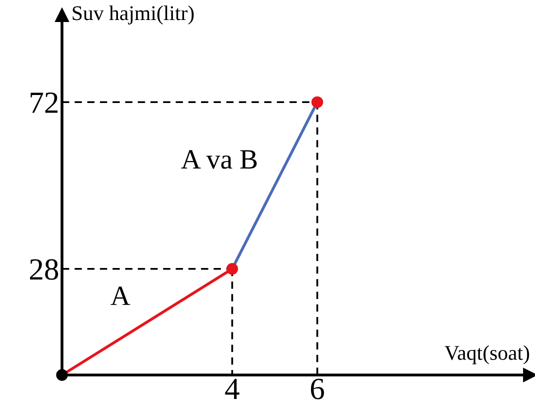 The image size is (535, 404). What do you see at coordinates (219, 159) in the screenshot?
I see `series-label: A va B` at bounding box center [219, 159].